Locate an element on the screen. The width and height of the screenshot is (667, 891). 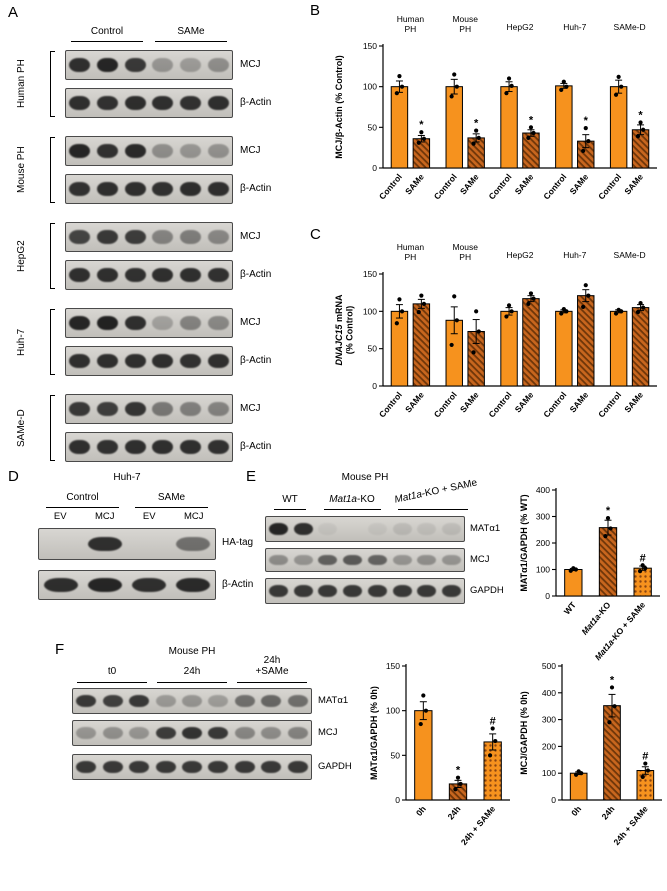
lane-header-24h-same: 24h +SAMe is located at coordinates (272, 666).